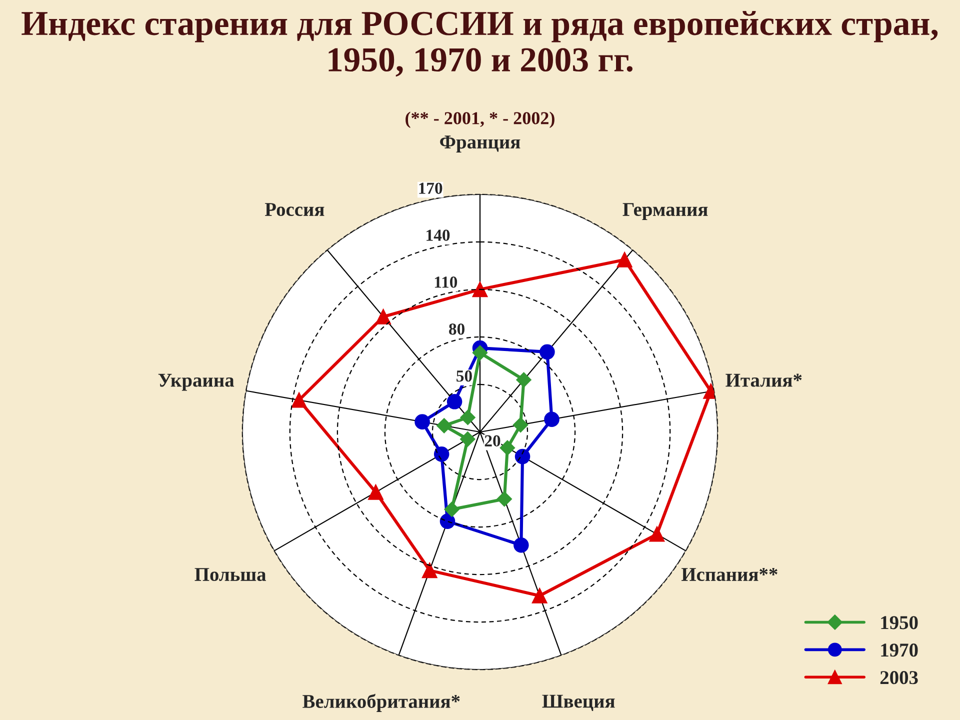 This screenshot has width=960, height=720. I want to click on y-tick-label: 20, so click(492, 441).